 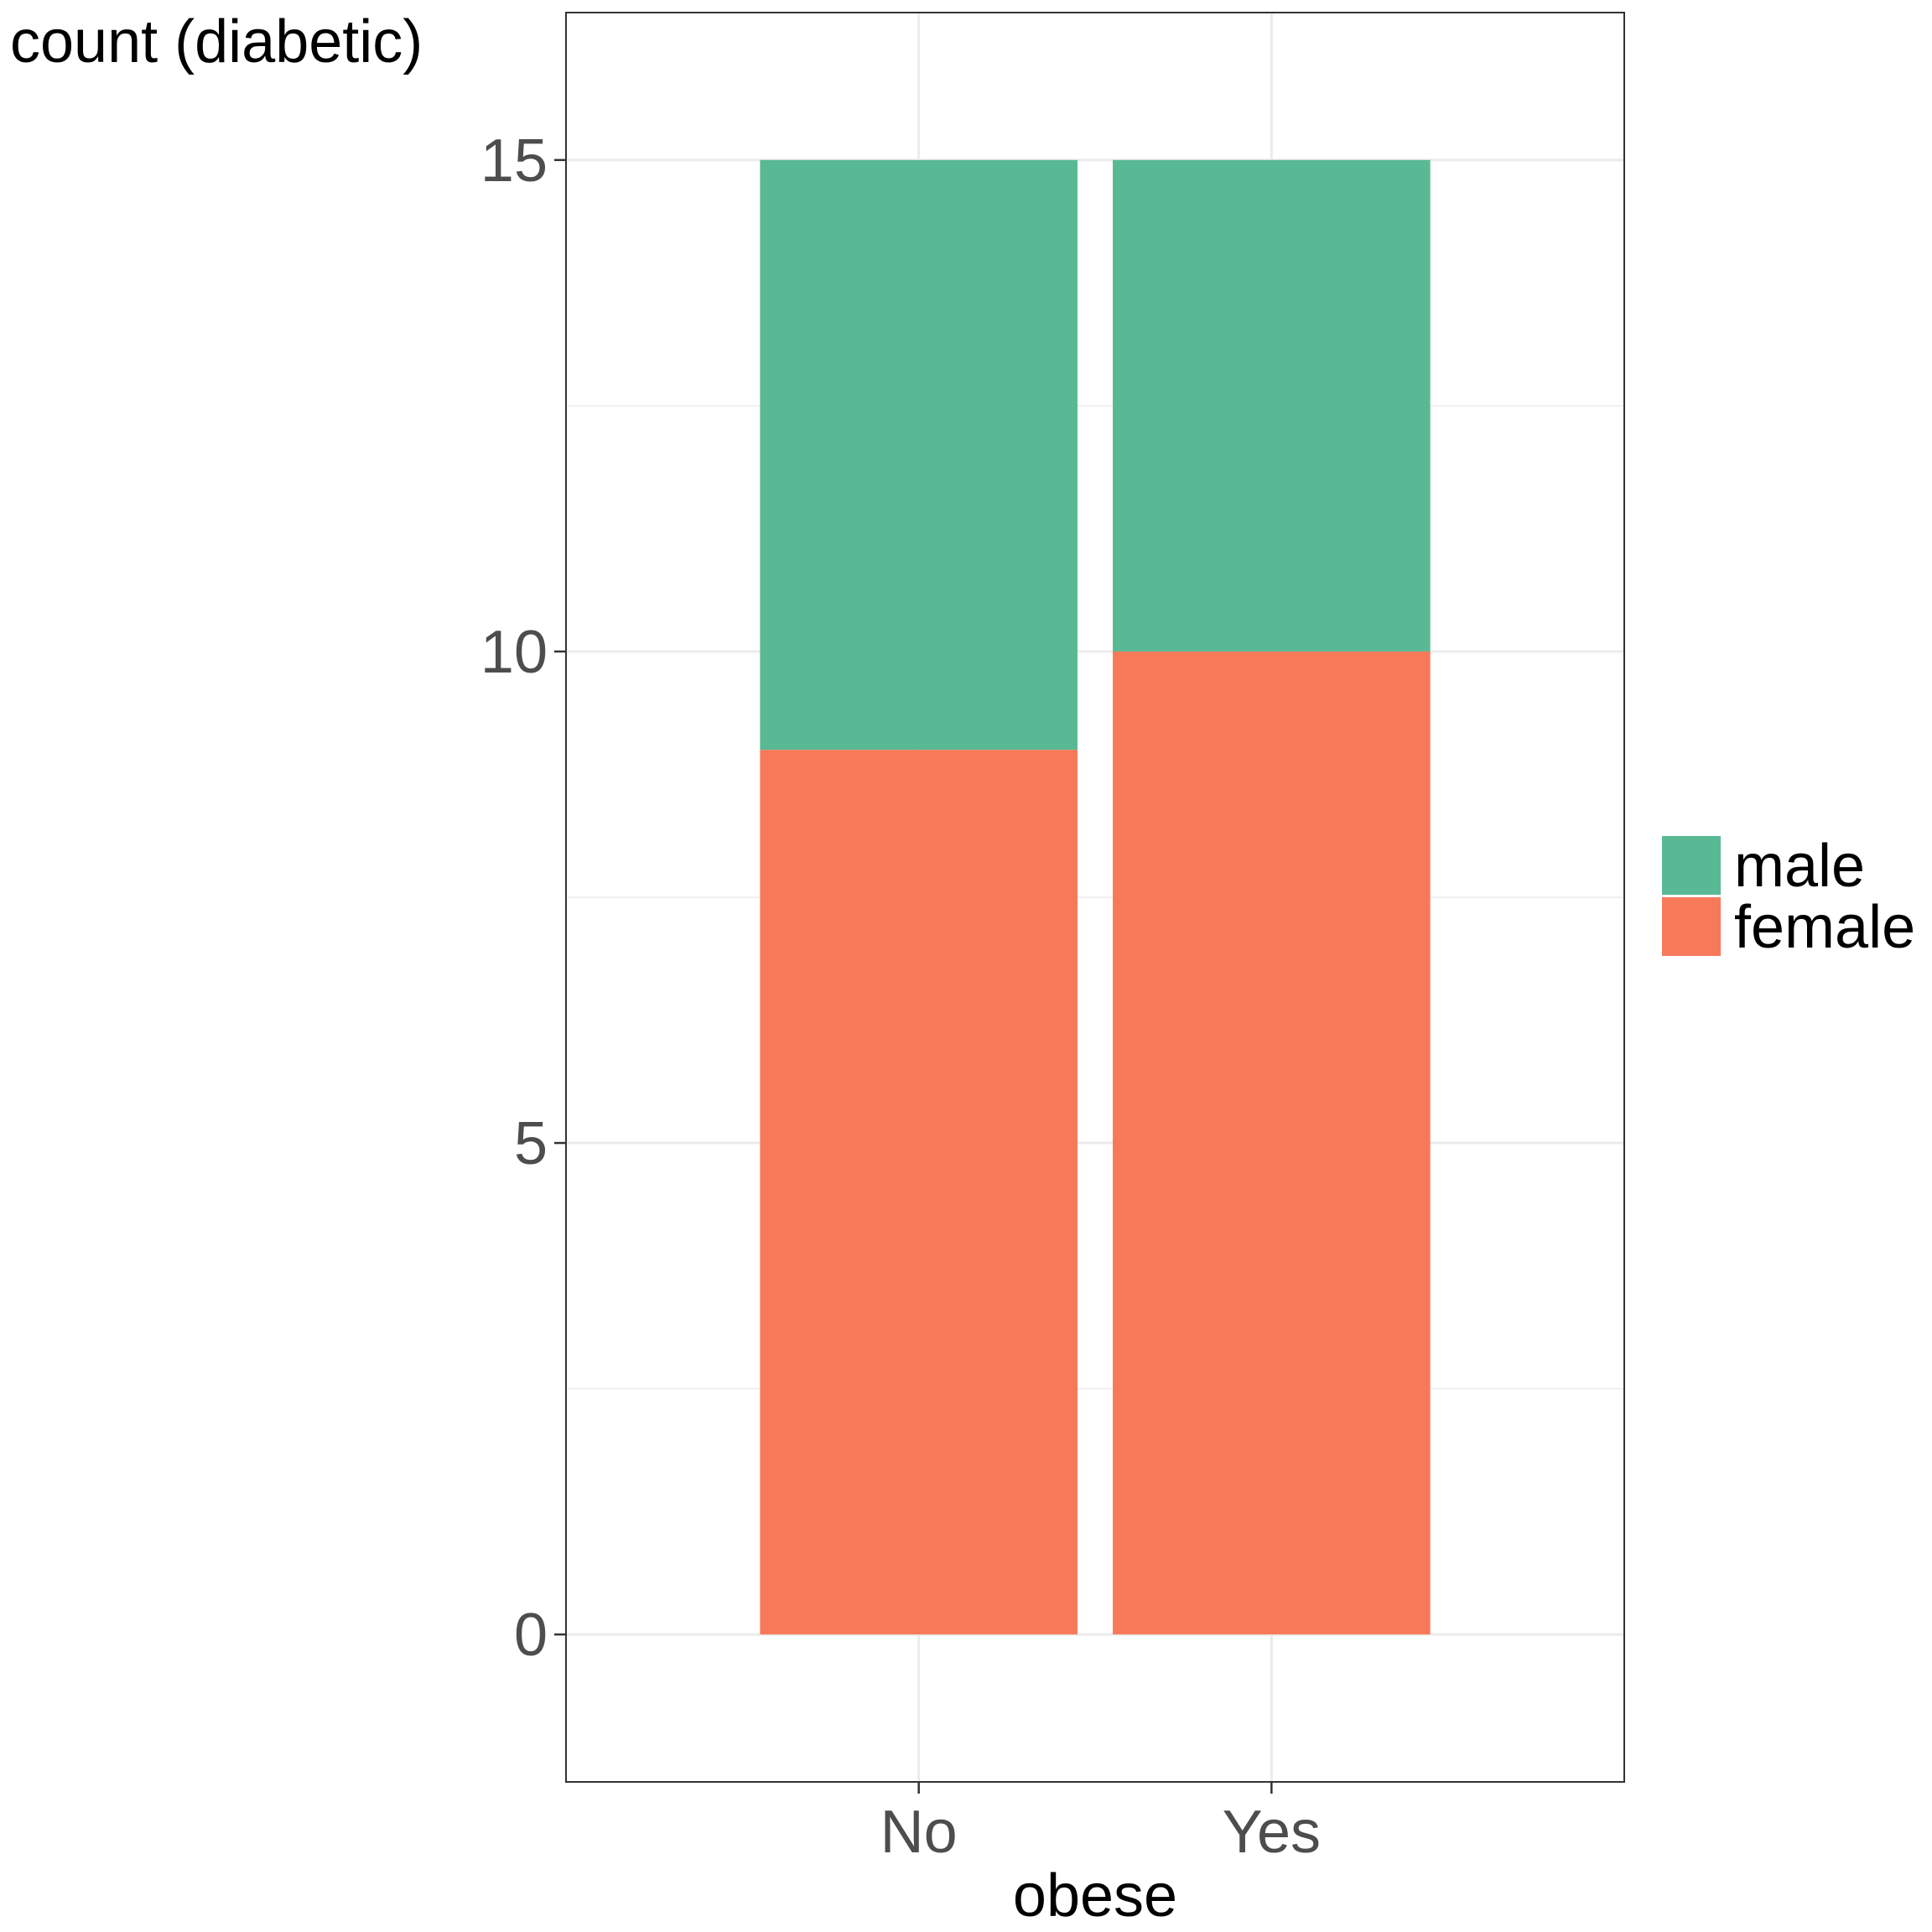 What do you see at coordinates (1799, 866) in the screenshot?
I see `legend-label-male: male` at bounding box center [1799, 866].